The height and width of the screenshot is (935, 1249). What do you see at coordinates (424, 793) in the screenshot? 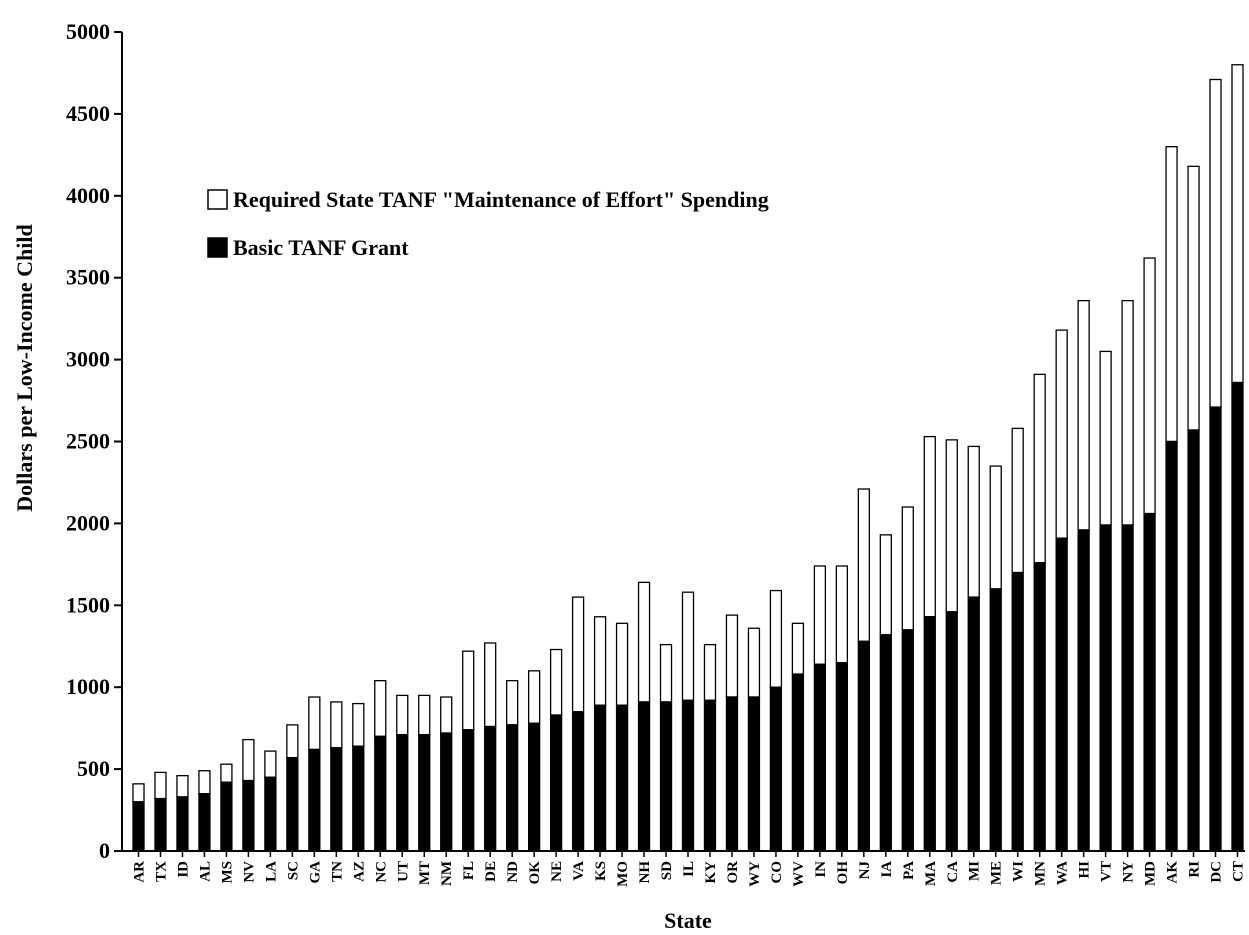
I see `bar-basic-mt` at bounding box center [424, 793].